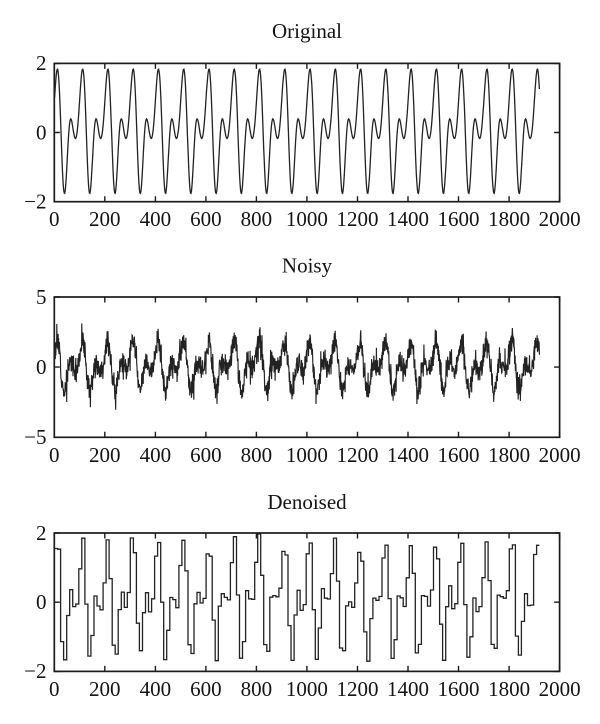 Image resolution: width=600 pixels, height=724 pixels. What do you see at coordinates (307, 31) in the screenshot?
I see `svg-text: Original` at bounding box center [307, 31].